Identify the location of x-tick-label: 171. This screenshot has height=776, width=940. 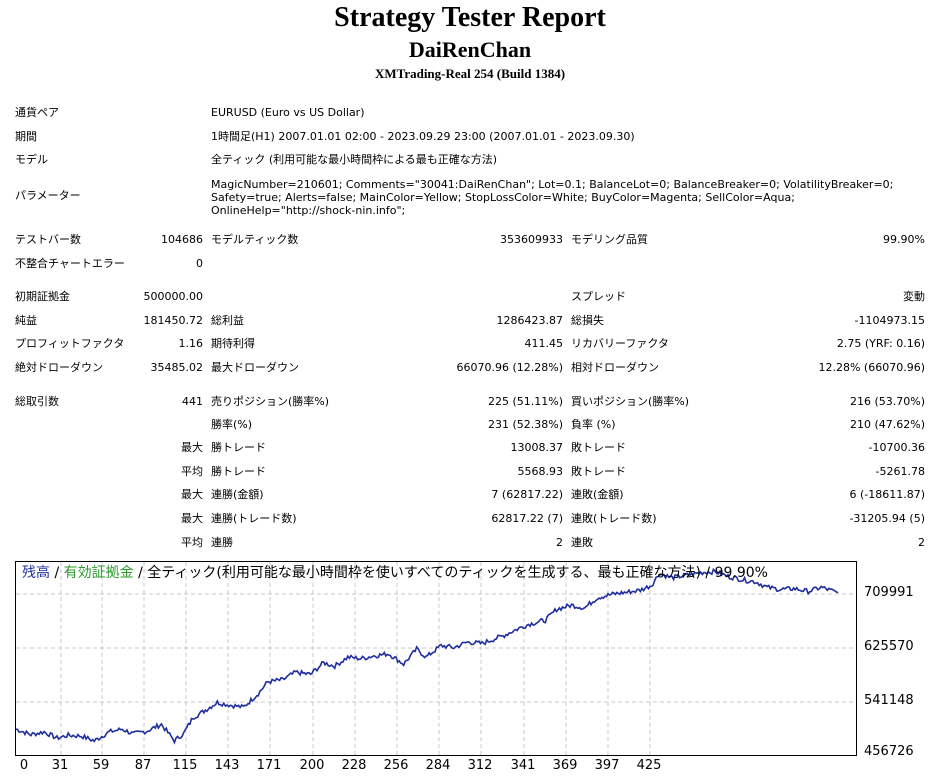
(269, 765).